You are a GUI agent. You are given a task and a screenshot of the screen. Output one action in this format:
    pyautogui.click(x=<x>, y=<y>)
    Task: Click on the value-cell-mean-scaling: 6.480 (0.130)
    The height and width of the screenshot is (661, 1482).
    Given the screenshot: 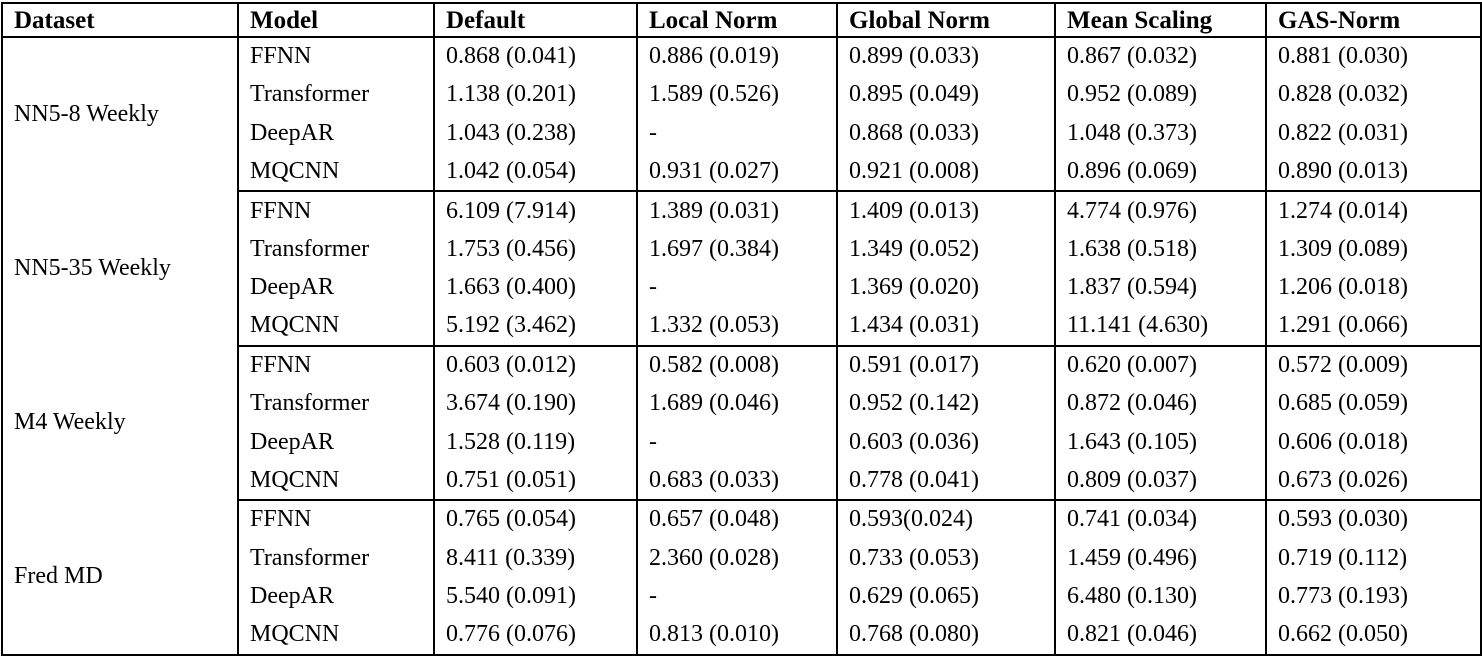 What is the action you would take?
    pyautogui.click(x=1160, y=596)
    